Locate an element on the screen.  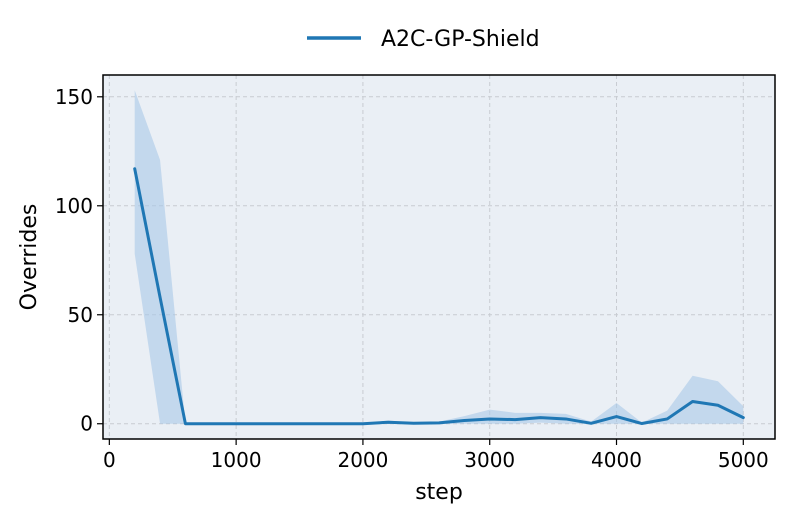
x-tick-label: 5000 is located at coordinates (743, 460).